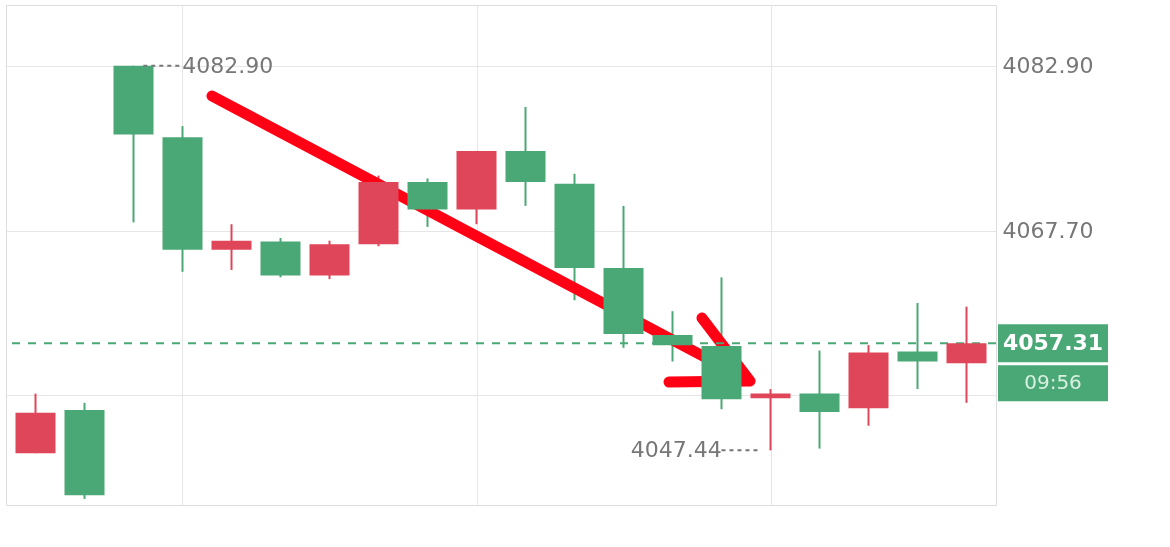 Image resolution: width=1170 pixels, height=547 pixels. Describe the element at coordinates (1053, 343) in the screenshot. I see `ref-line-label: 4057.31` at that location.